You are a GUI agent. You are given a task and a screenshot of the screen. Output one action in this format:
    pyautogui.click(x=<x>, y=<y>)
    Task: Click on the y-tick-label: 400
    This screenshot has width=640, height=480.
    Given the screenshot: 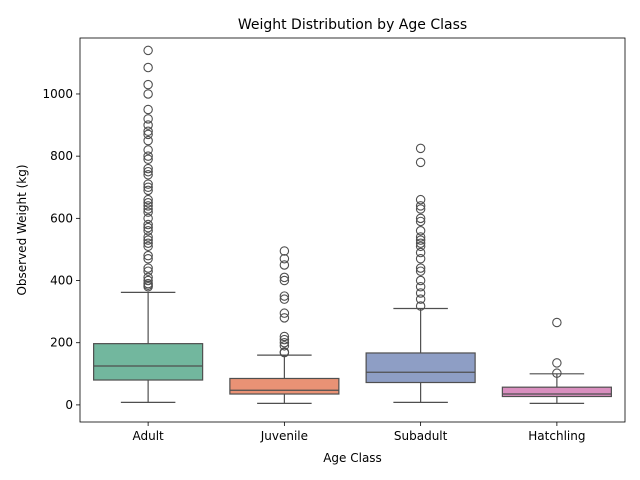 What is the action you would take?
    pyautogui.click(x=61, y=281)
    